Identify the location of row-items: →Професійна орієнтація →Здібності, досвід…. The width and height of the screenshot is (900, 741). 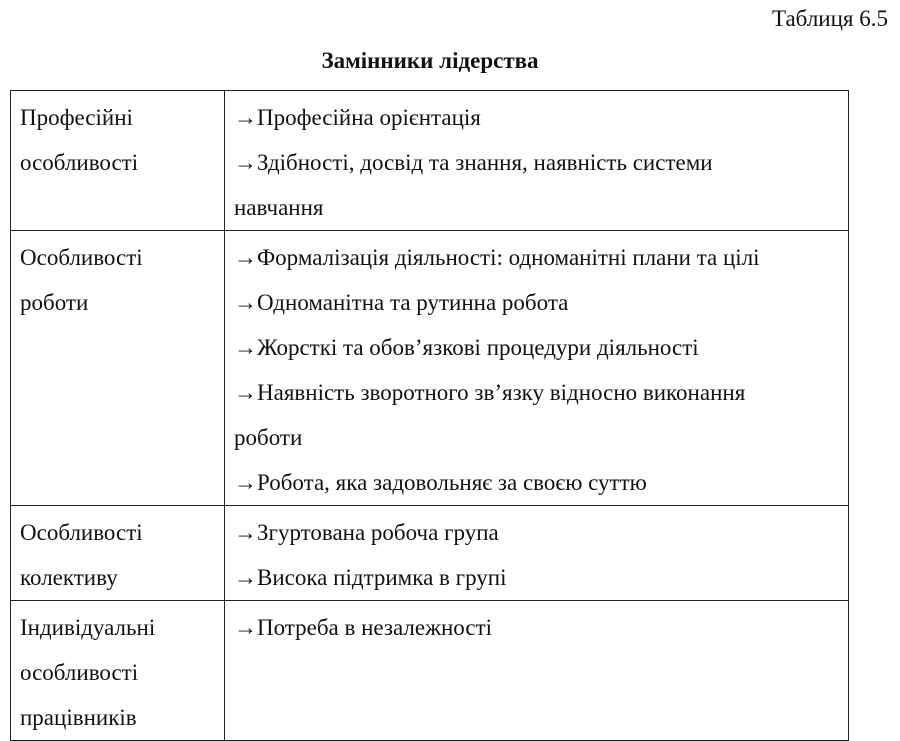
(536, 160).